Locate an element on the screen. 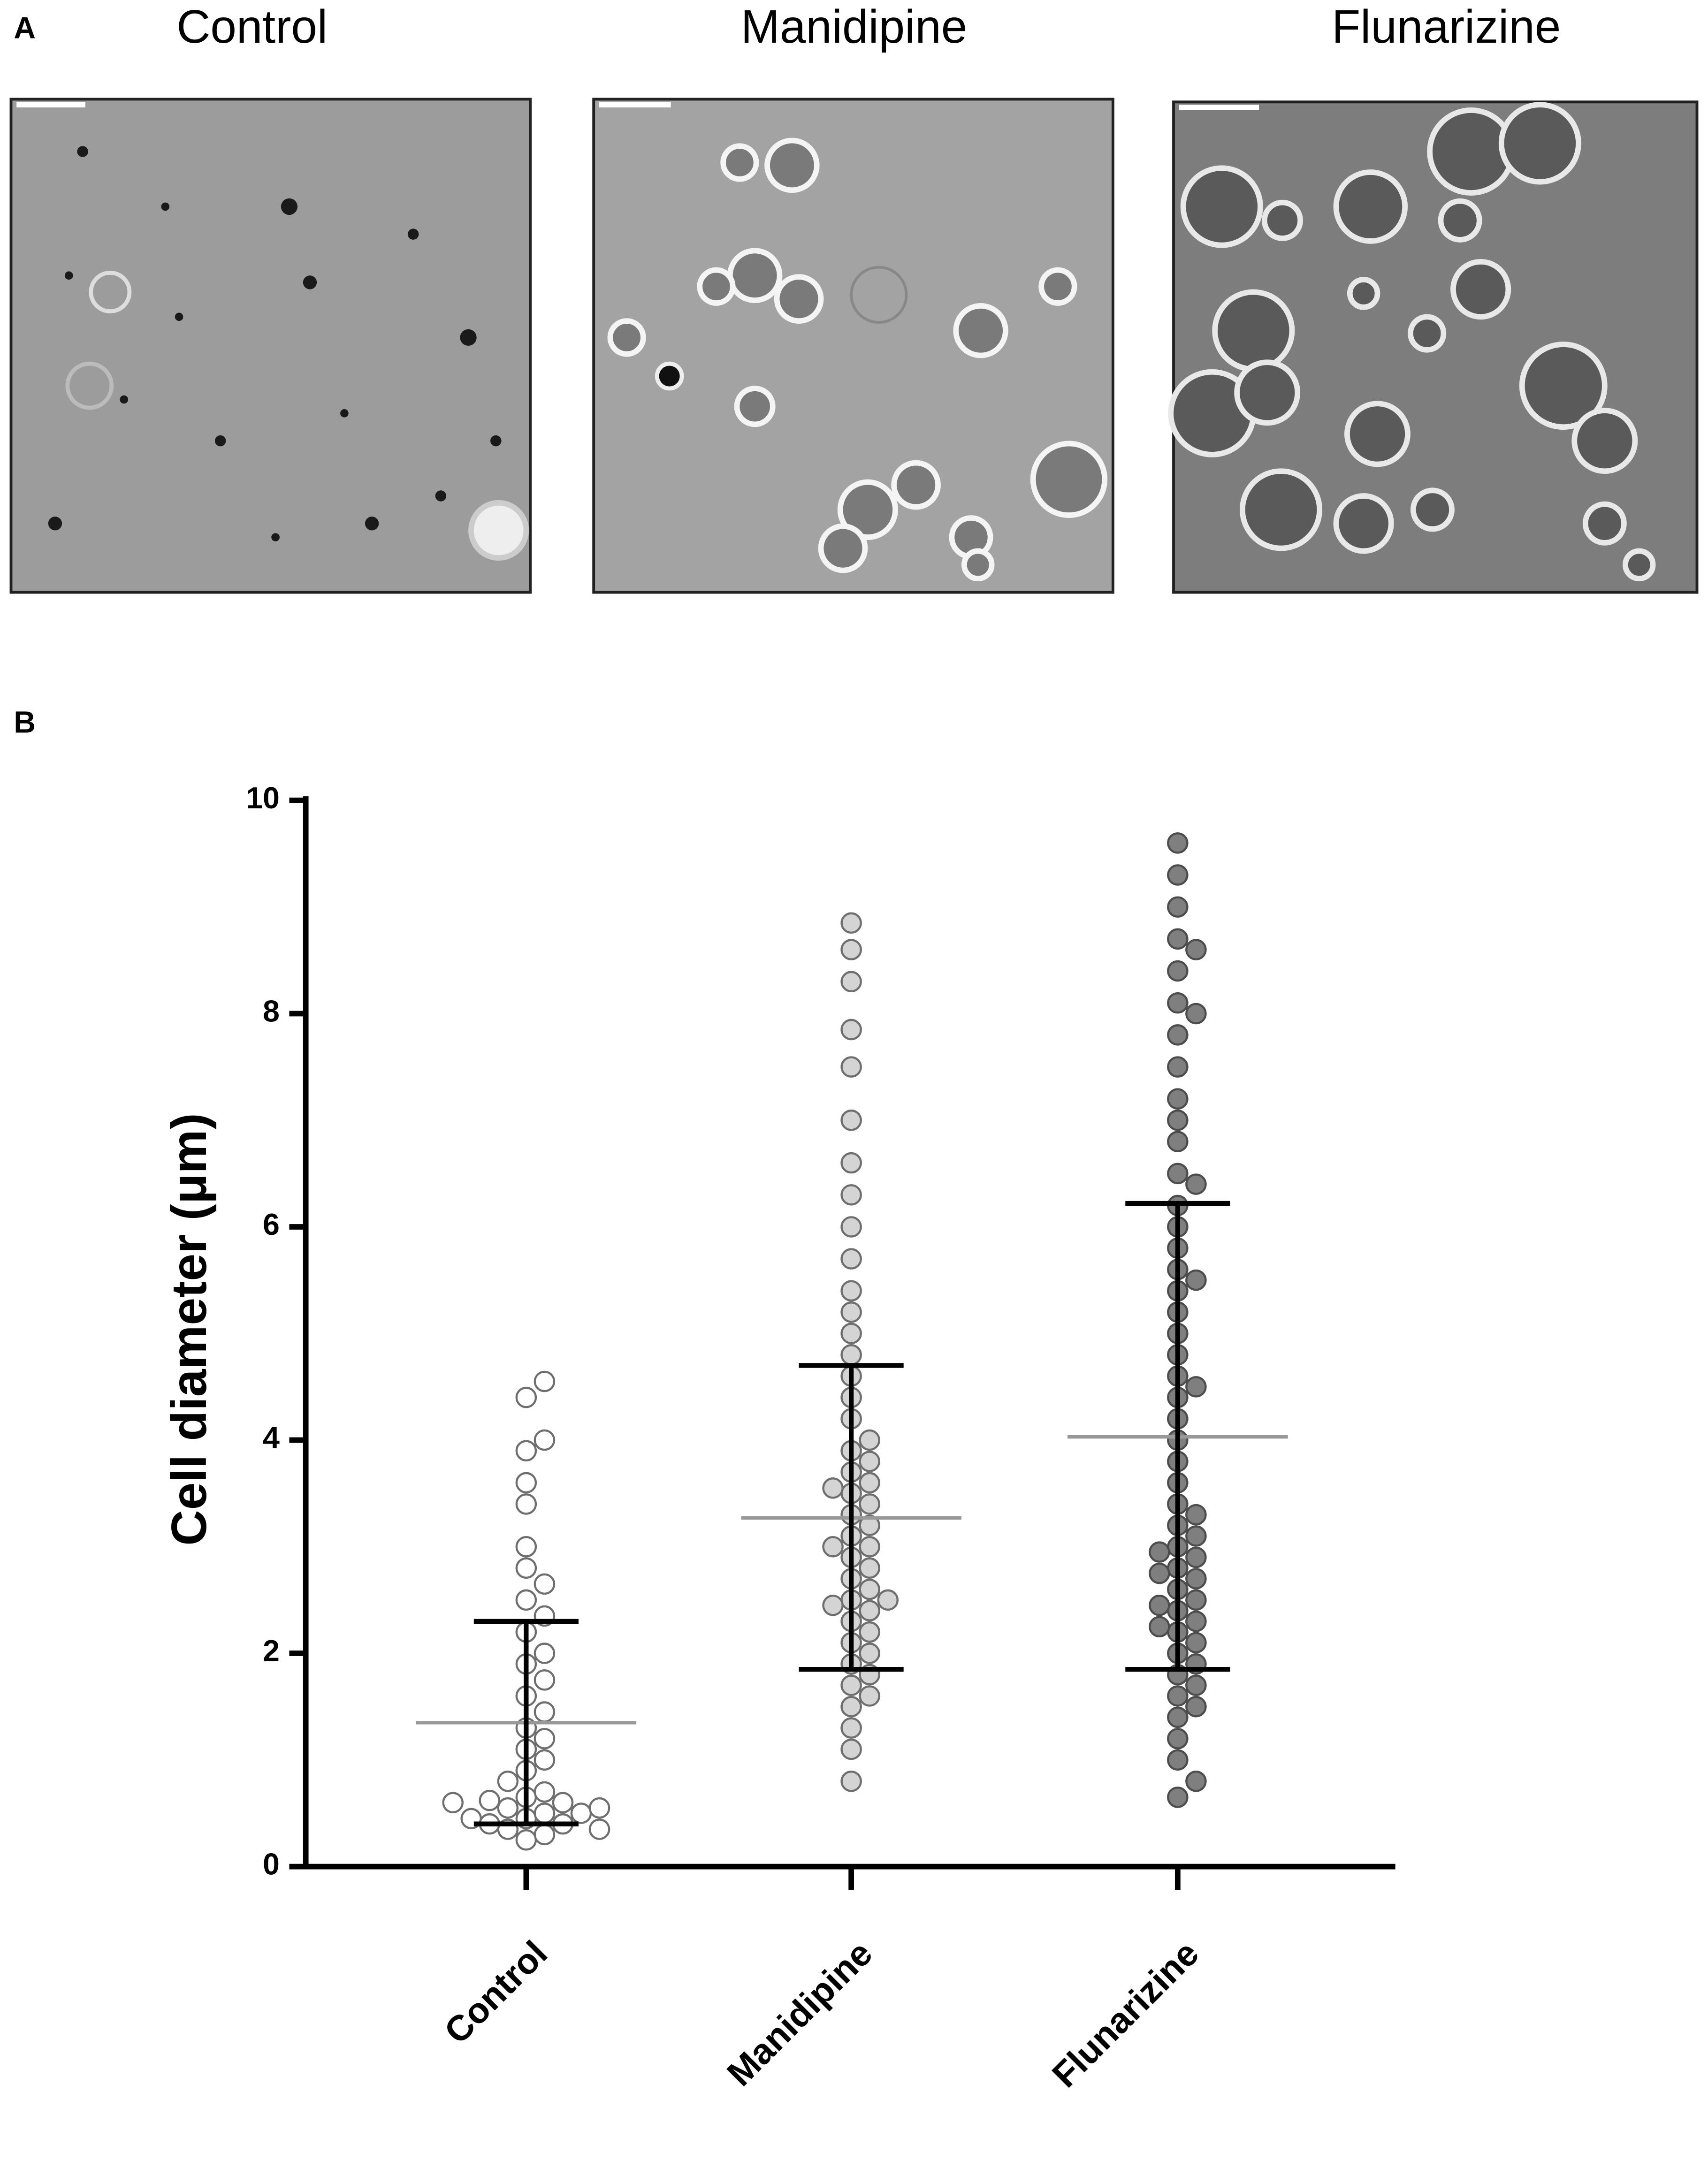 This screenshot has width=1708, height=2160. y-tick-label: 2 is located at coordinates (271, 1651).